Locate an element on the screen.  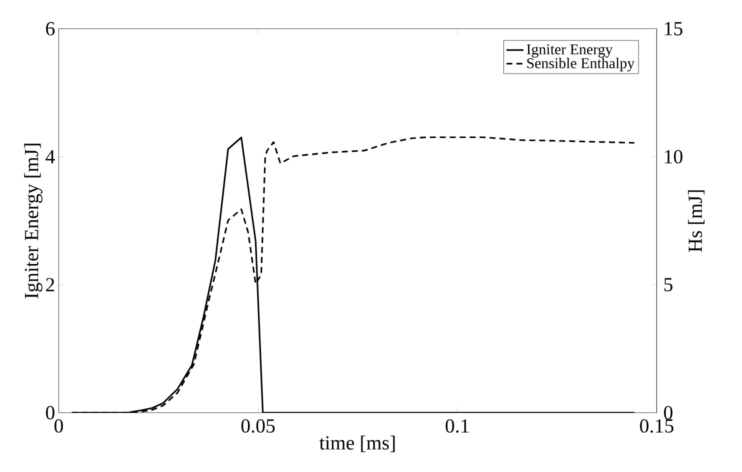
x-tick-label: 0.1 is located at coordinates (457, 426).